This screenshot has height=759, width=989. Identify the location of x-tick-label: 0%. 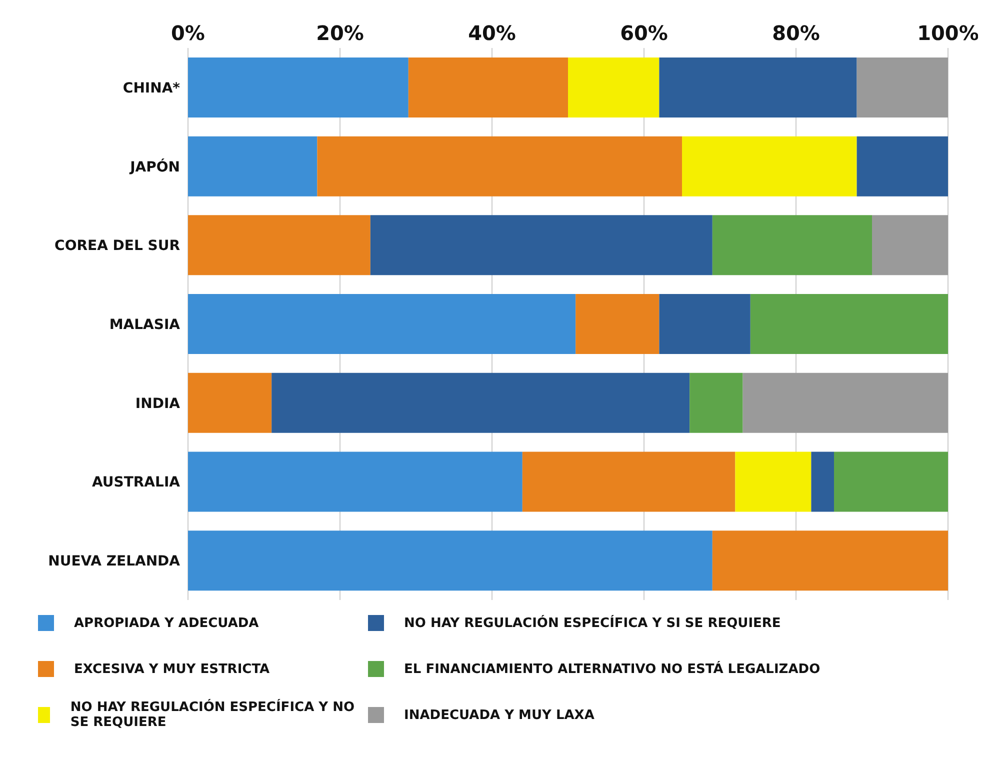
(188, 33).